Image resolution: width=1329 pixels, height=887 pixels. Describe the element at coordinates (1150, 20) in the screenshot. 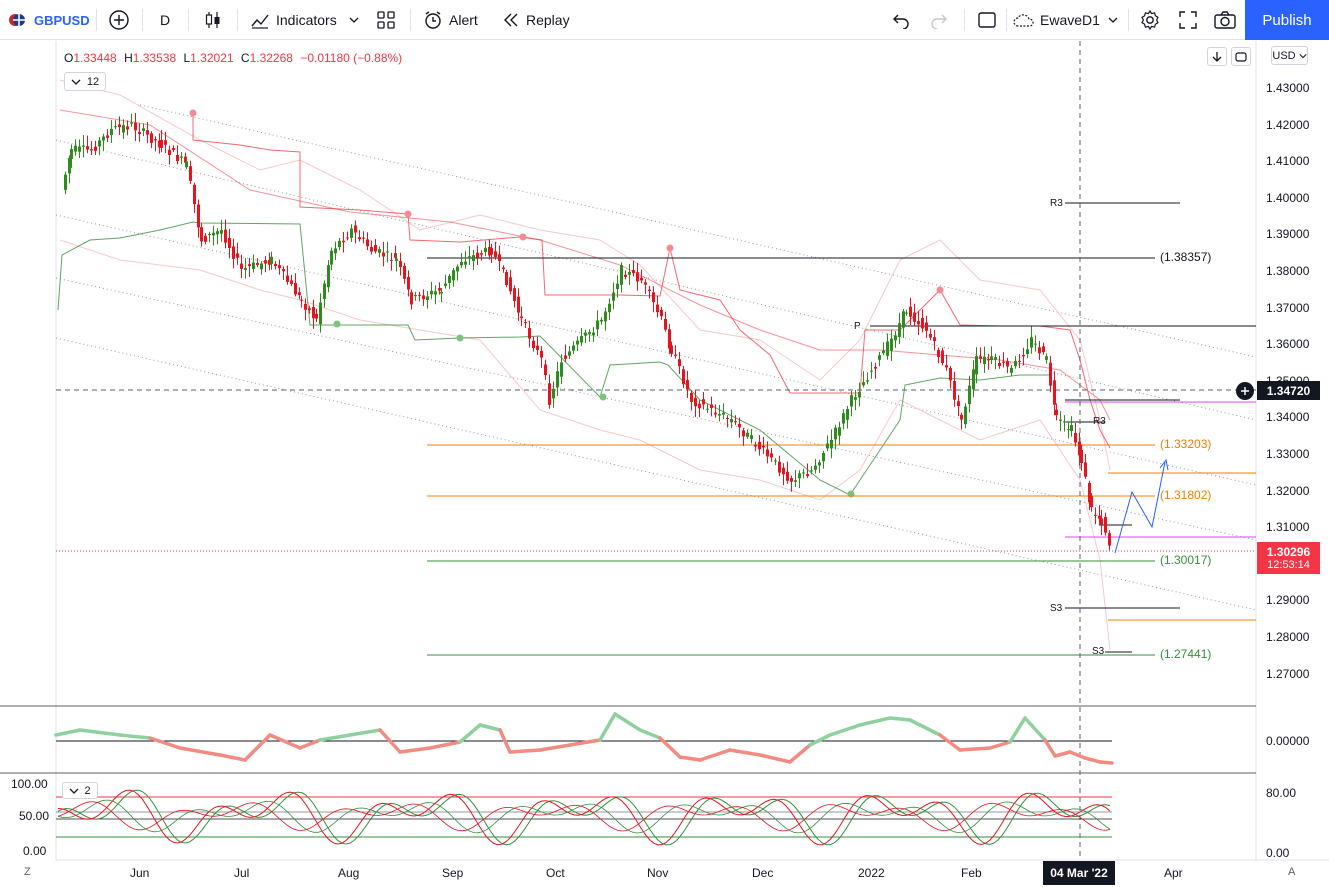

I see `settings-button` at that location.